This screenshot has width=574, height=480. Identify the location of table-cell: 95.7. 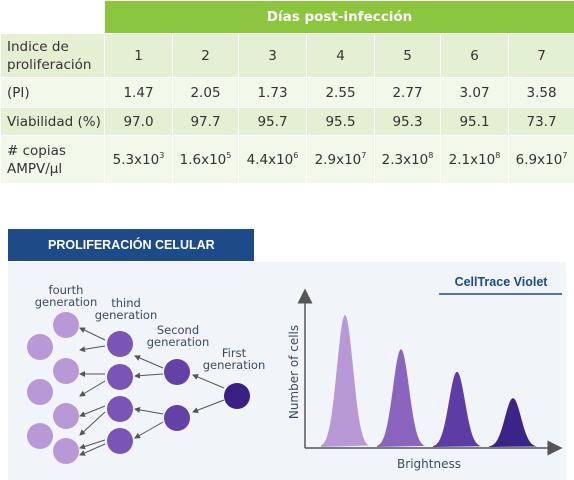
(272, 121).